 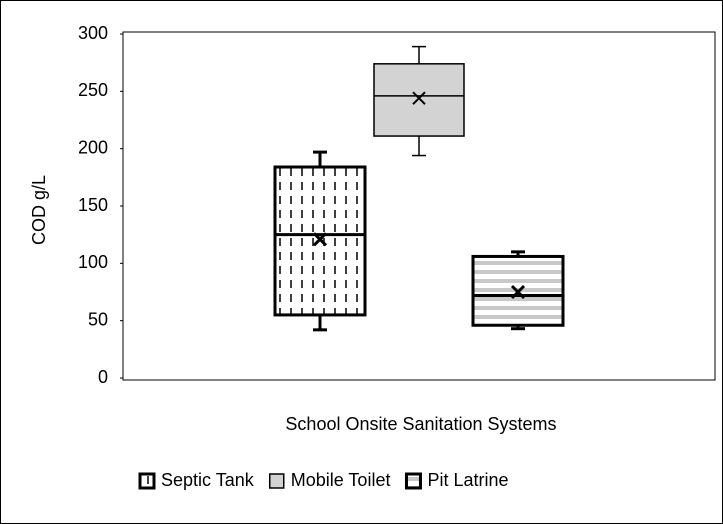 What do you see at coordinates (341, 480) in the screenshot?
I see `legend-label: Mobile Toilet` at bounding box center [341, 480].